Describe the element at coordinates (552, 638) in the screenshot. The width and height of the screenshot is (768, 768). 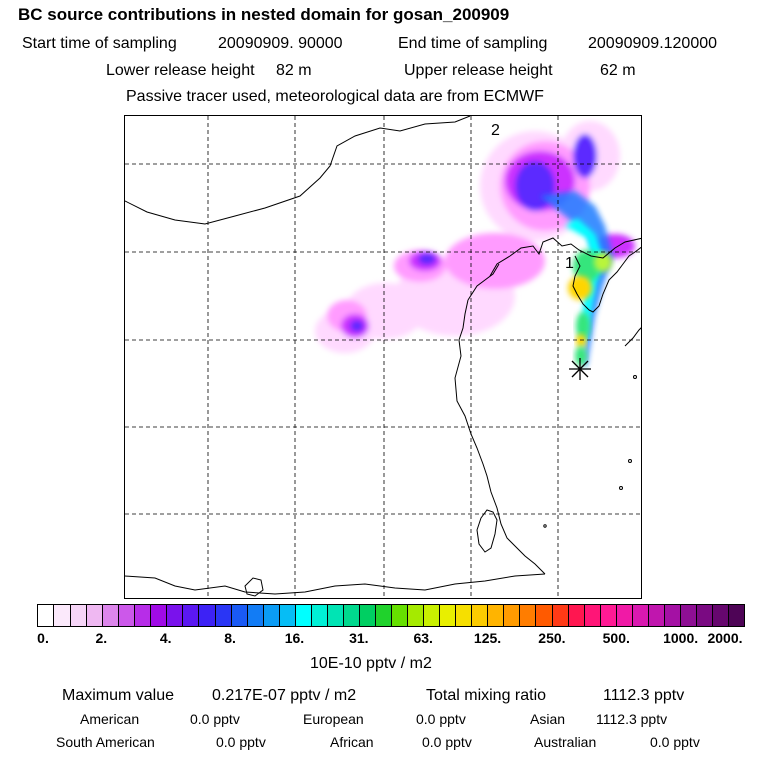
I see `color-scale-tick-label: 250.` at that location.